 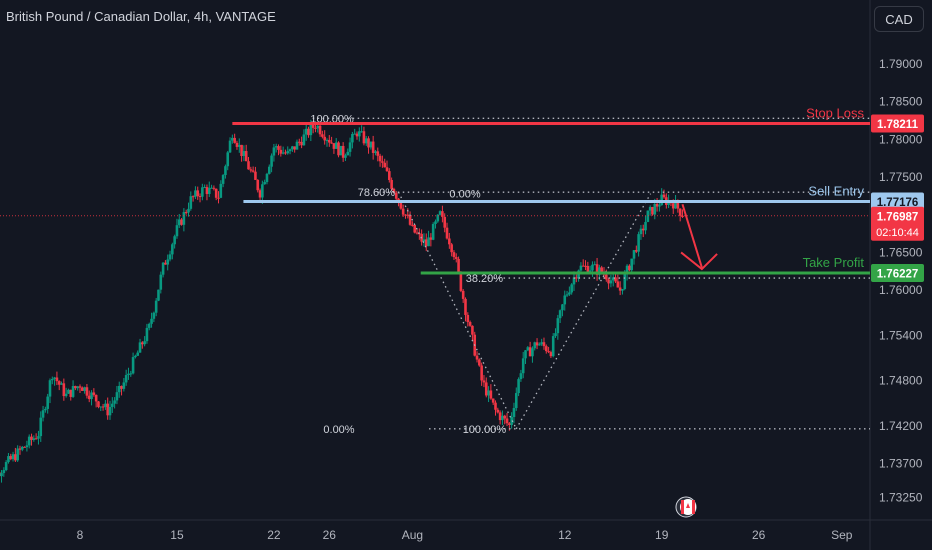 I want to click on y-tick-label: 1.75400, so click(x=901, y=335).